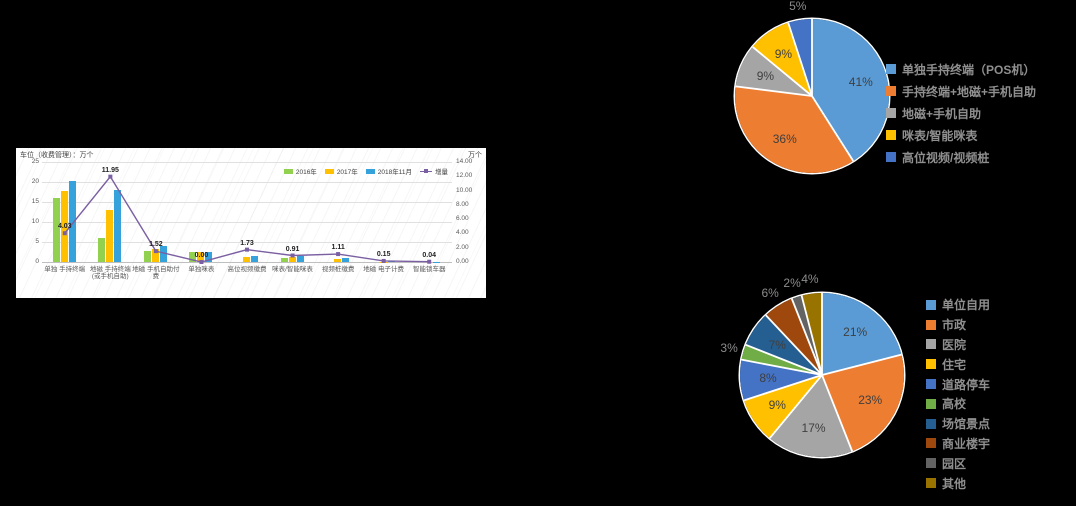 Image resolution: width=1076 pixels, height=506 pixels. What do you see at coordinates (441, 172) in the screenshot?
I see `legend-label: 增量` at bounding box center [441, 172].